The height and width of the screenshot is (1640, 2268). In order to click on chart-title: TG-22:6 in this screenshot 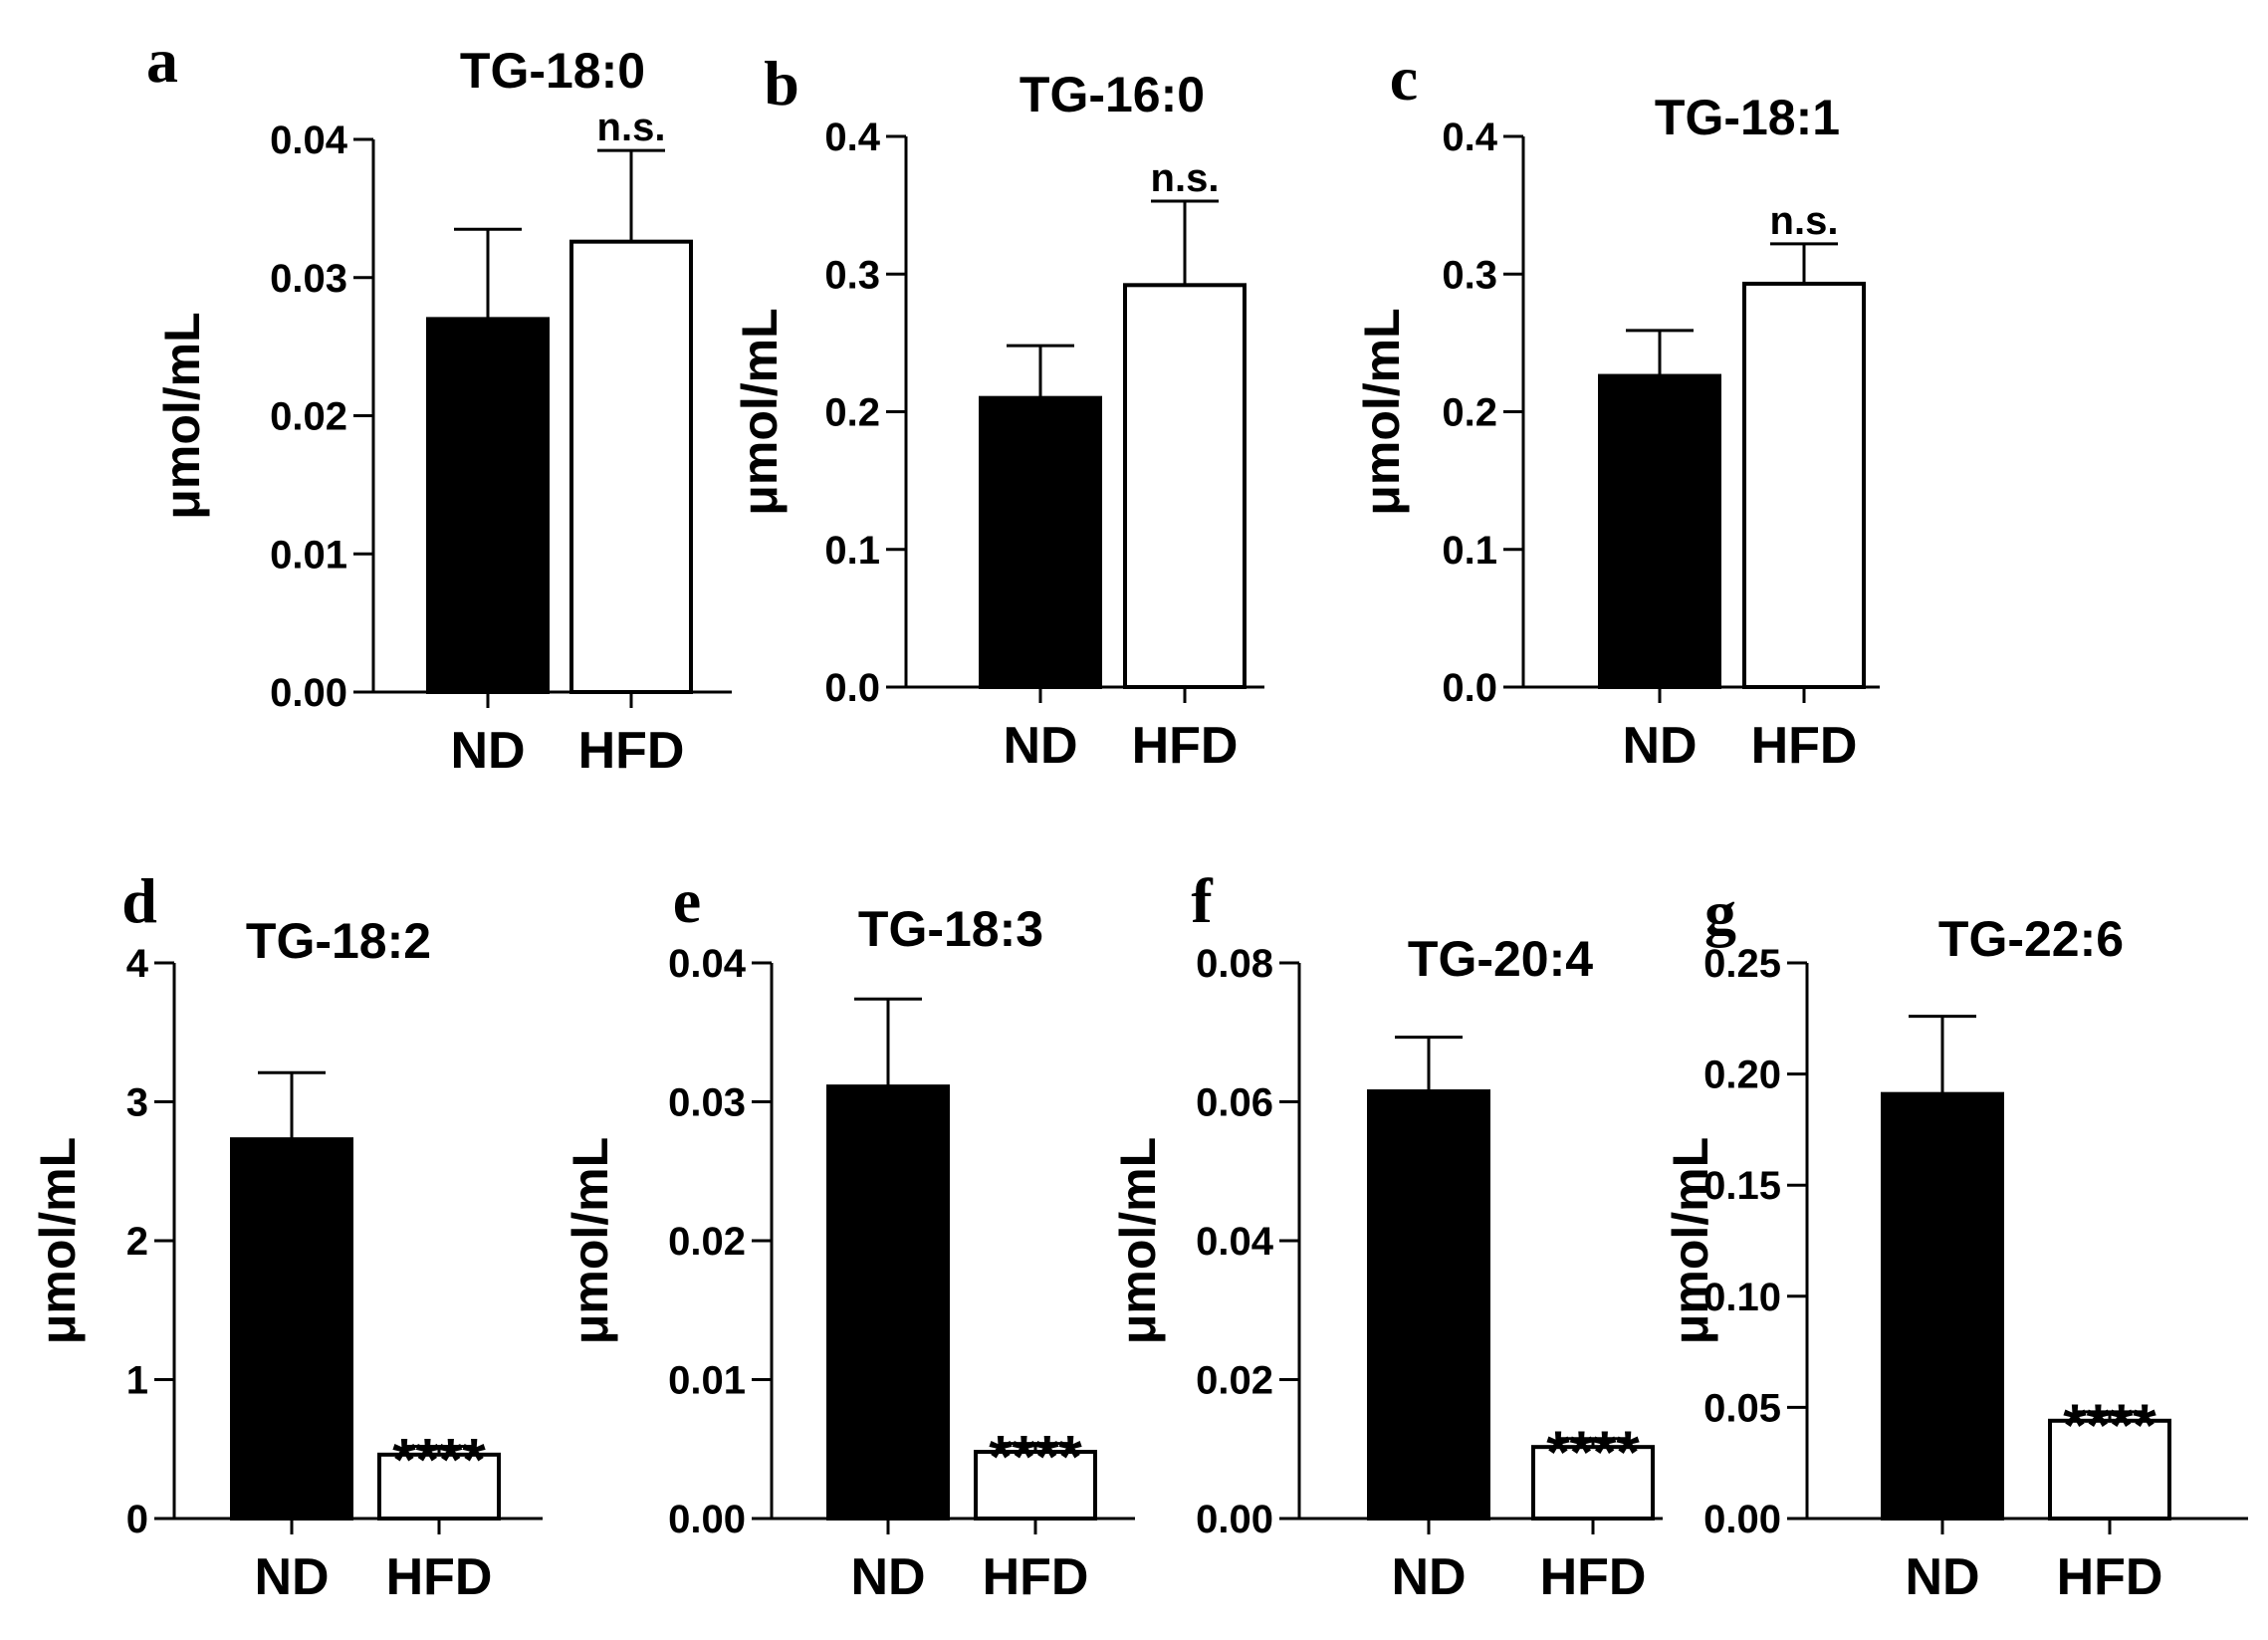, I will do `click(2031, 939)`.